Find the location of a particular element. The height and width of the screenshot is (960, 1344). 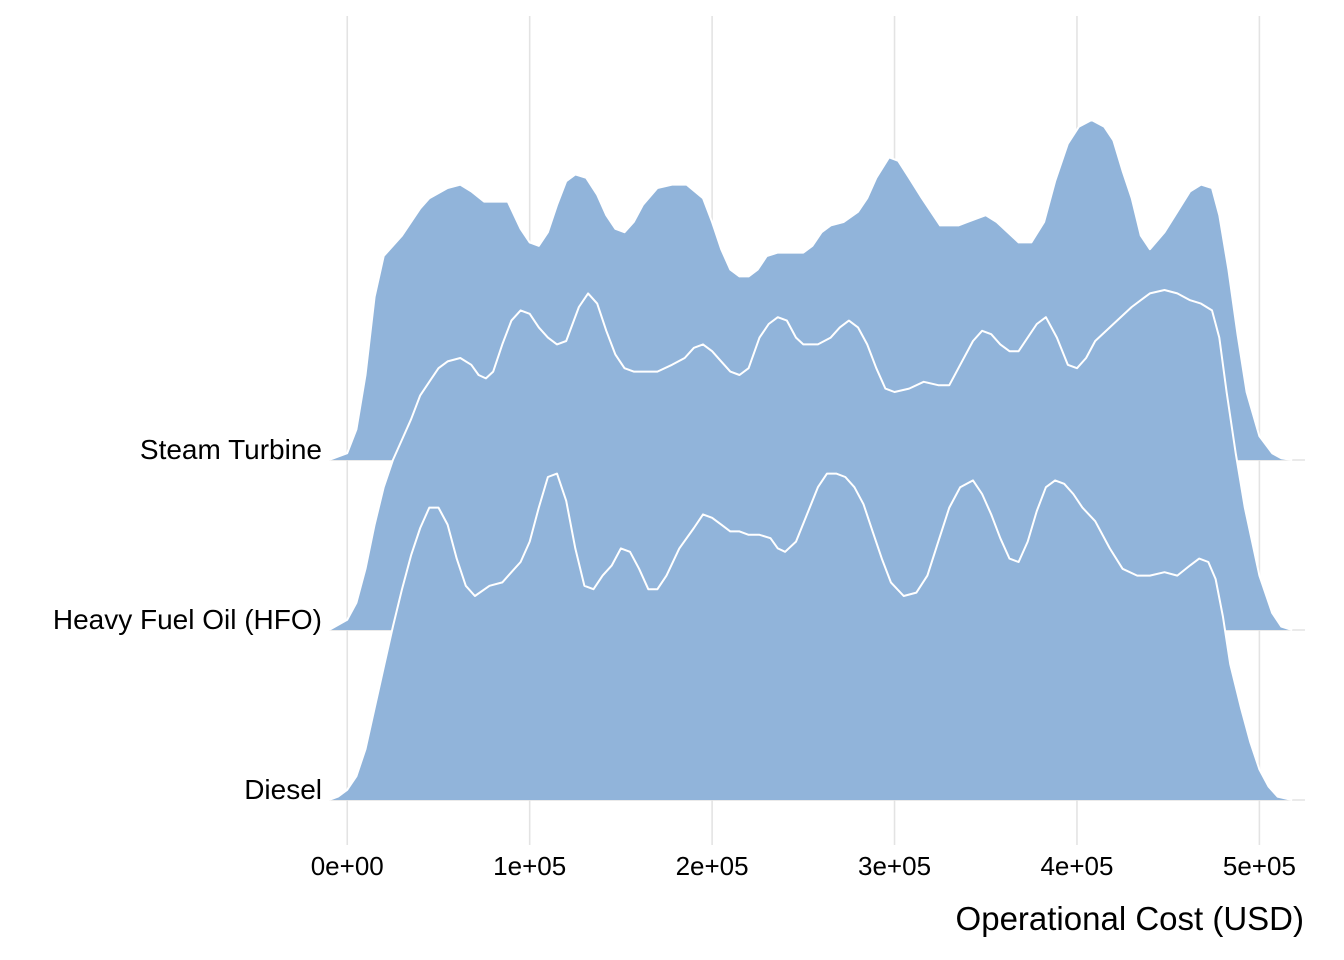

category-label-0: Steam Turbine is located at coordinates (231, 449).